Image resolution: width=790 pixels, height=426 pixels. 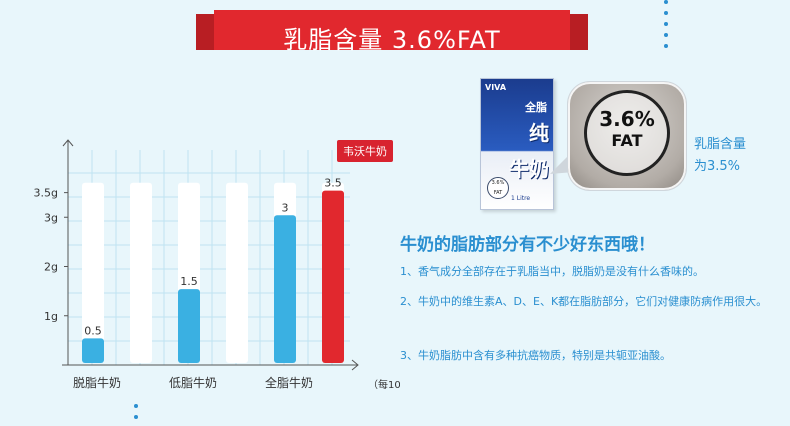 I want to click on y-tick-label: 1g, so click(x=51, y=316).